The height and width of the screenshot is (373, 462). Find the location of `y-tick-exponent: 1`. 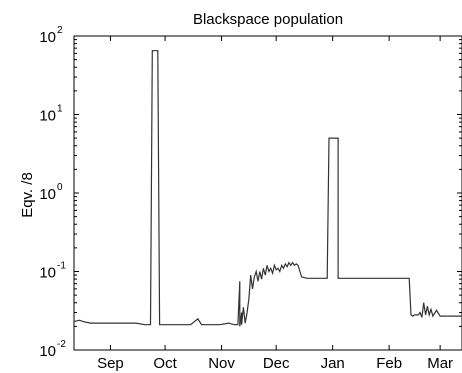

y-tick-exponent: 1 is located at coordinates (60, 109).